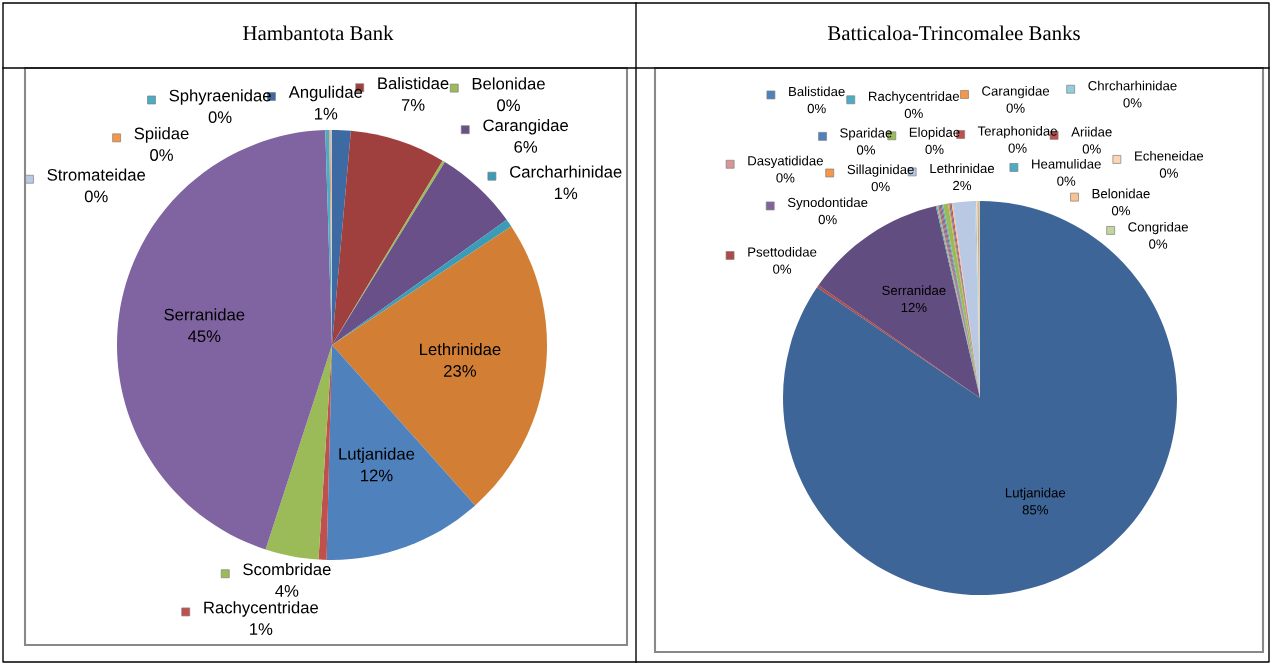  Describe the element at coordinates (220, 97) in the screenshot. I see `legend-label: Sphyraenidae` at that location.